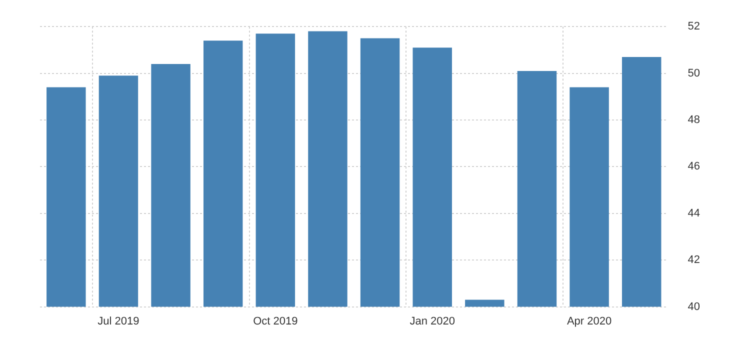 The image size is (730, 340). What do you see at coordinates (119, 321) in the screenshot?
I see `x-tick-label: Jul 2019` at bounding box center [119, 321].